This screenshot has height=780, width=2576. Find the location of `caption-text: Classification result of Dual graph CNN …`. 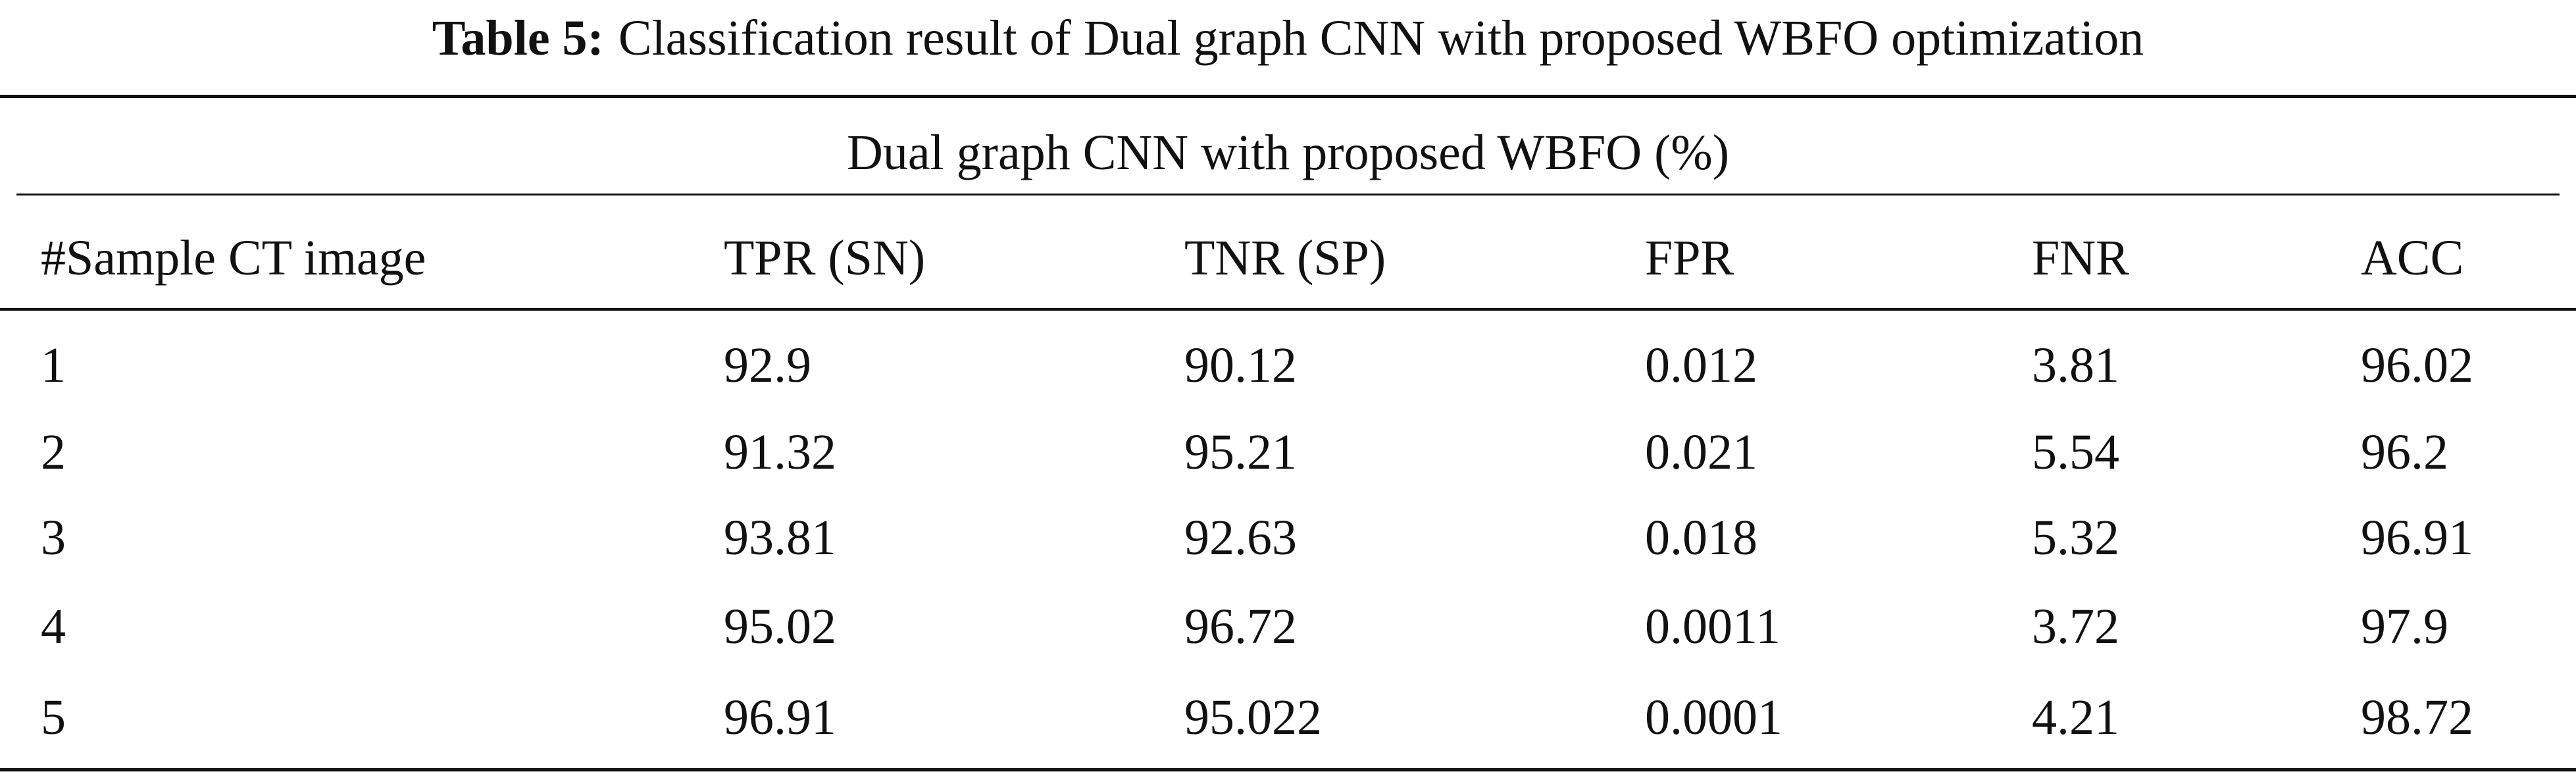

caption-text: Classification result of Dual graph CNN … is located at coordinates (1381, 38).